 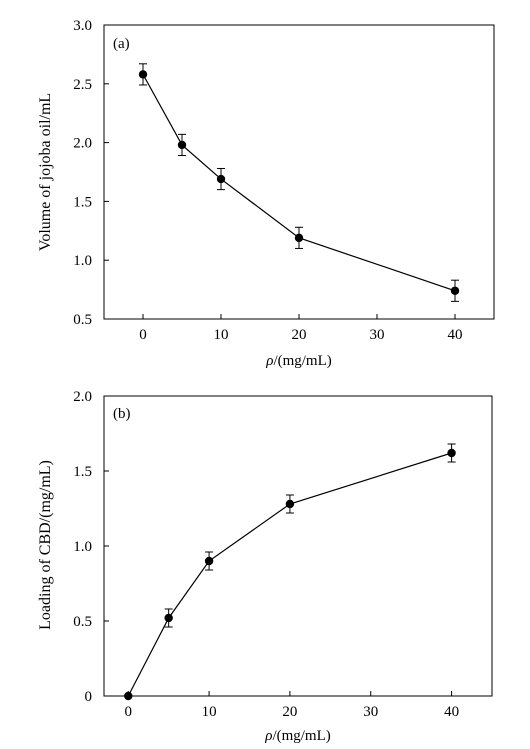 What do you see at coordinates (91, 173) in the screenshot?
I see `y-axis-ticks: 0.5 1.0 1.5 2.0 2.5 3.0` at bounding box center [91, 173].